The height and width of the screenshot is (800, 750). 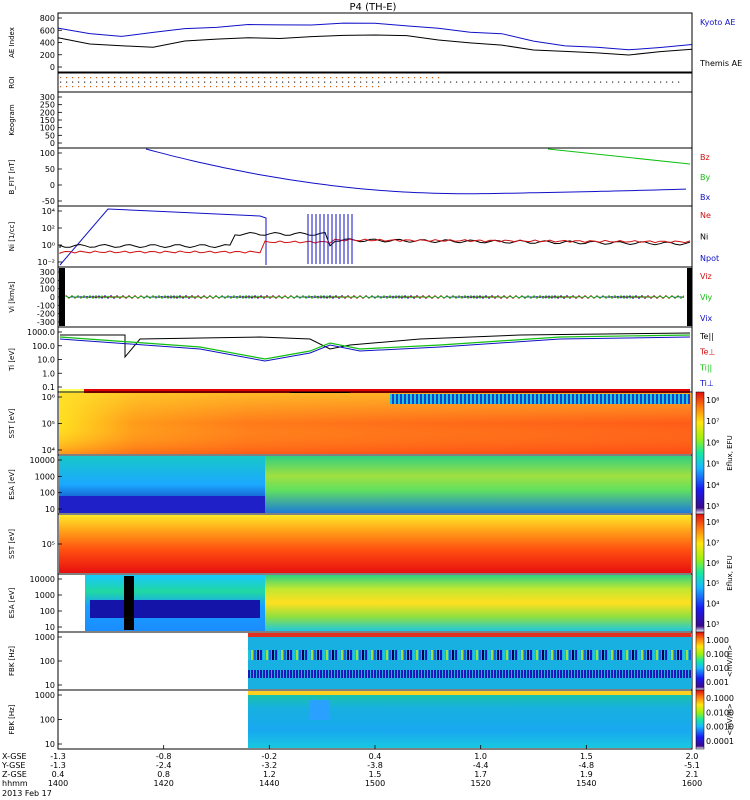 What do you see at coordinates (481, 765) in the screenshot?
I see `x-tick-label: -4.4` at bounding box center [481, 765].